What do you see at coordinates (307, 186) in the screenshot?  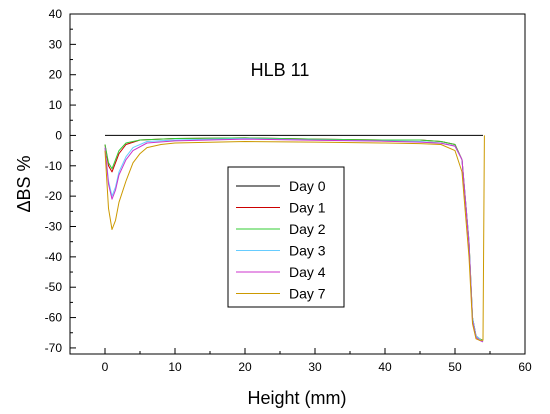 I see `legend-label: Day 0` at bounding box center [307, 186].